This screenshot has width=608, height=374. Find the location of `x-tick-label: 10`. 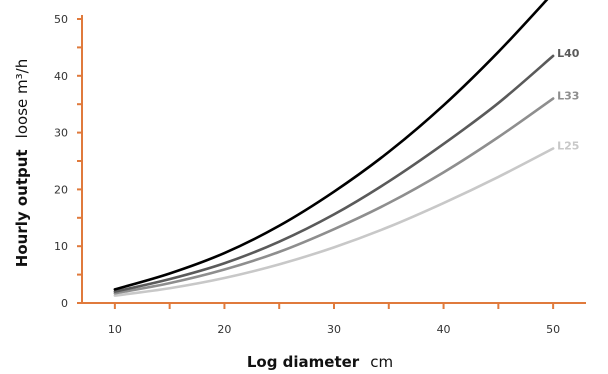

x-tick-label: 10 is located at coordinates (115, 329).